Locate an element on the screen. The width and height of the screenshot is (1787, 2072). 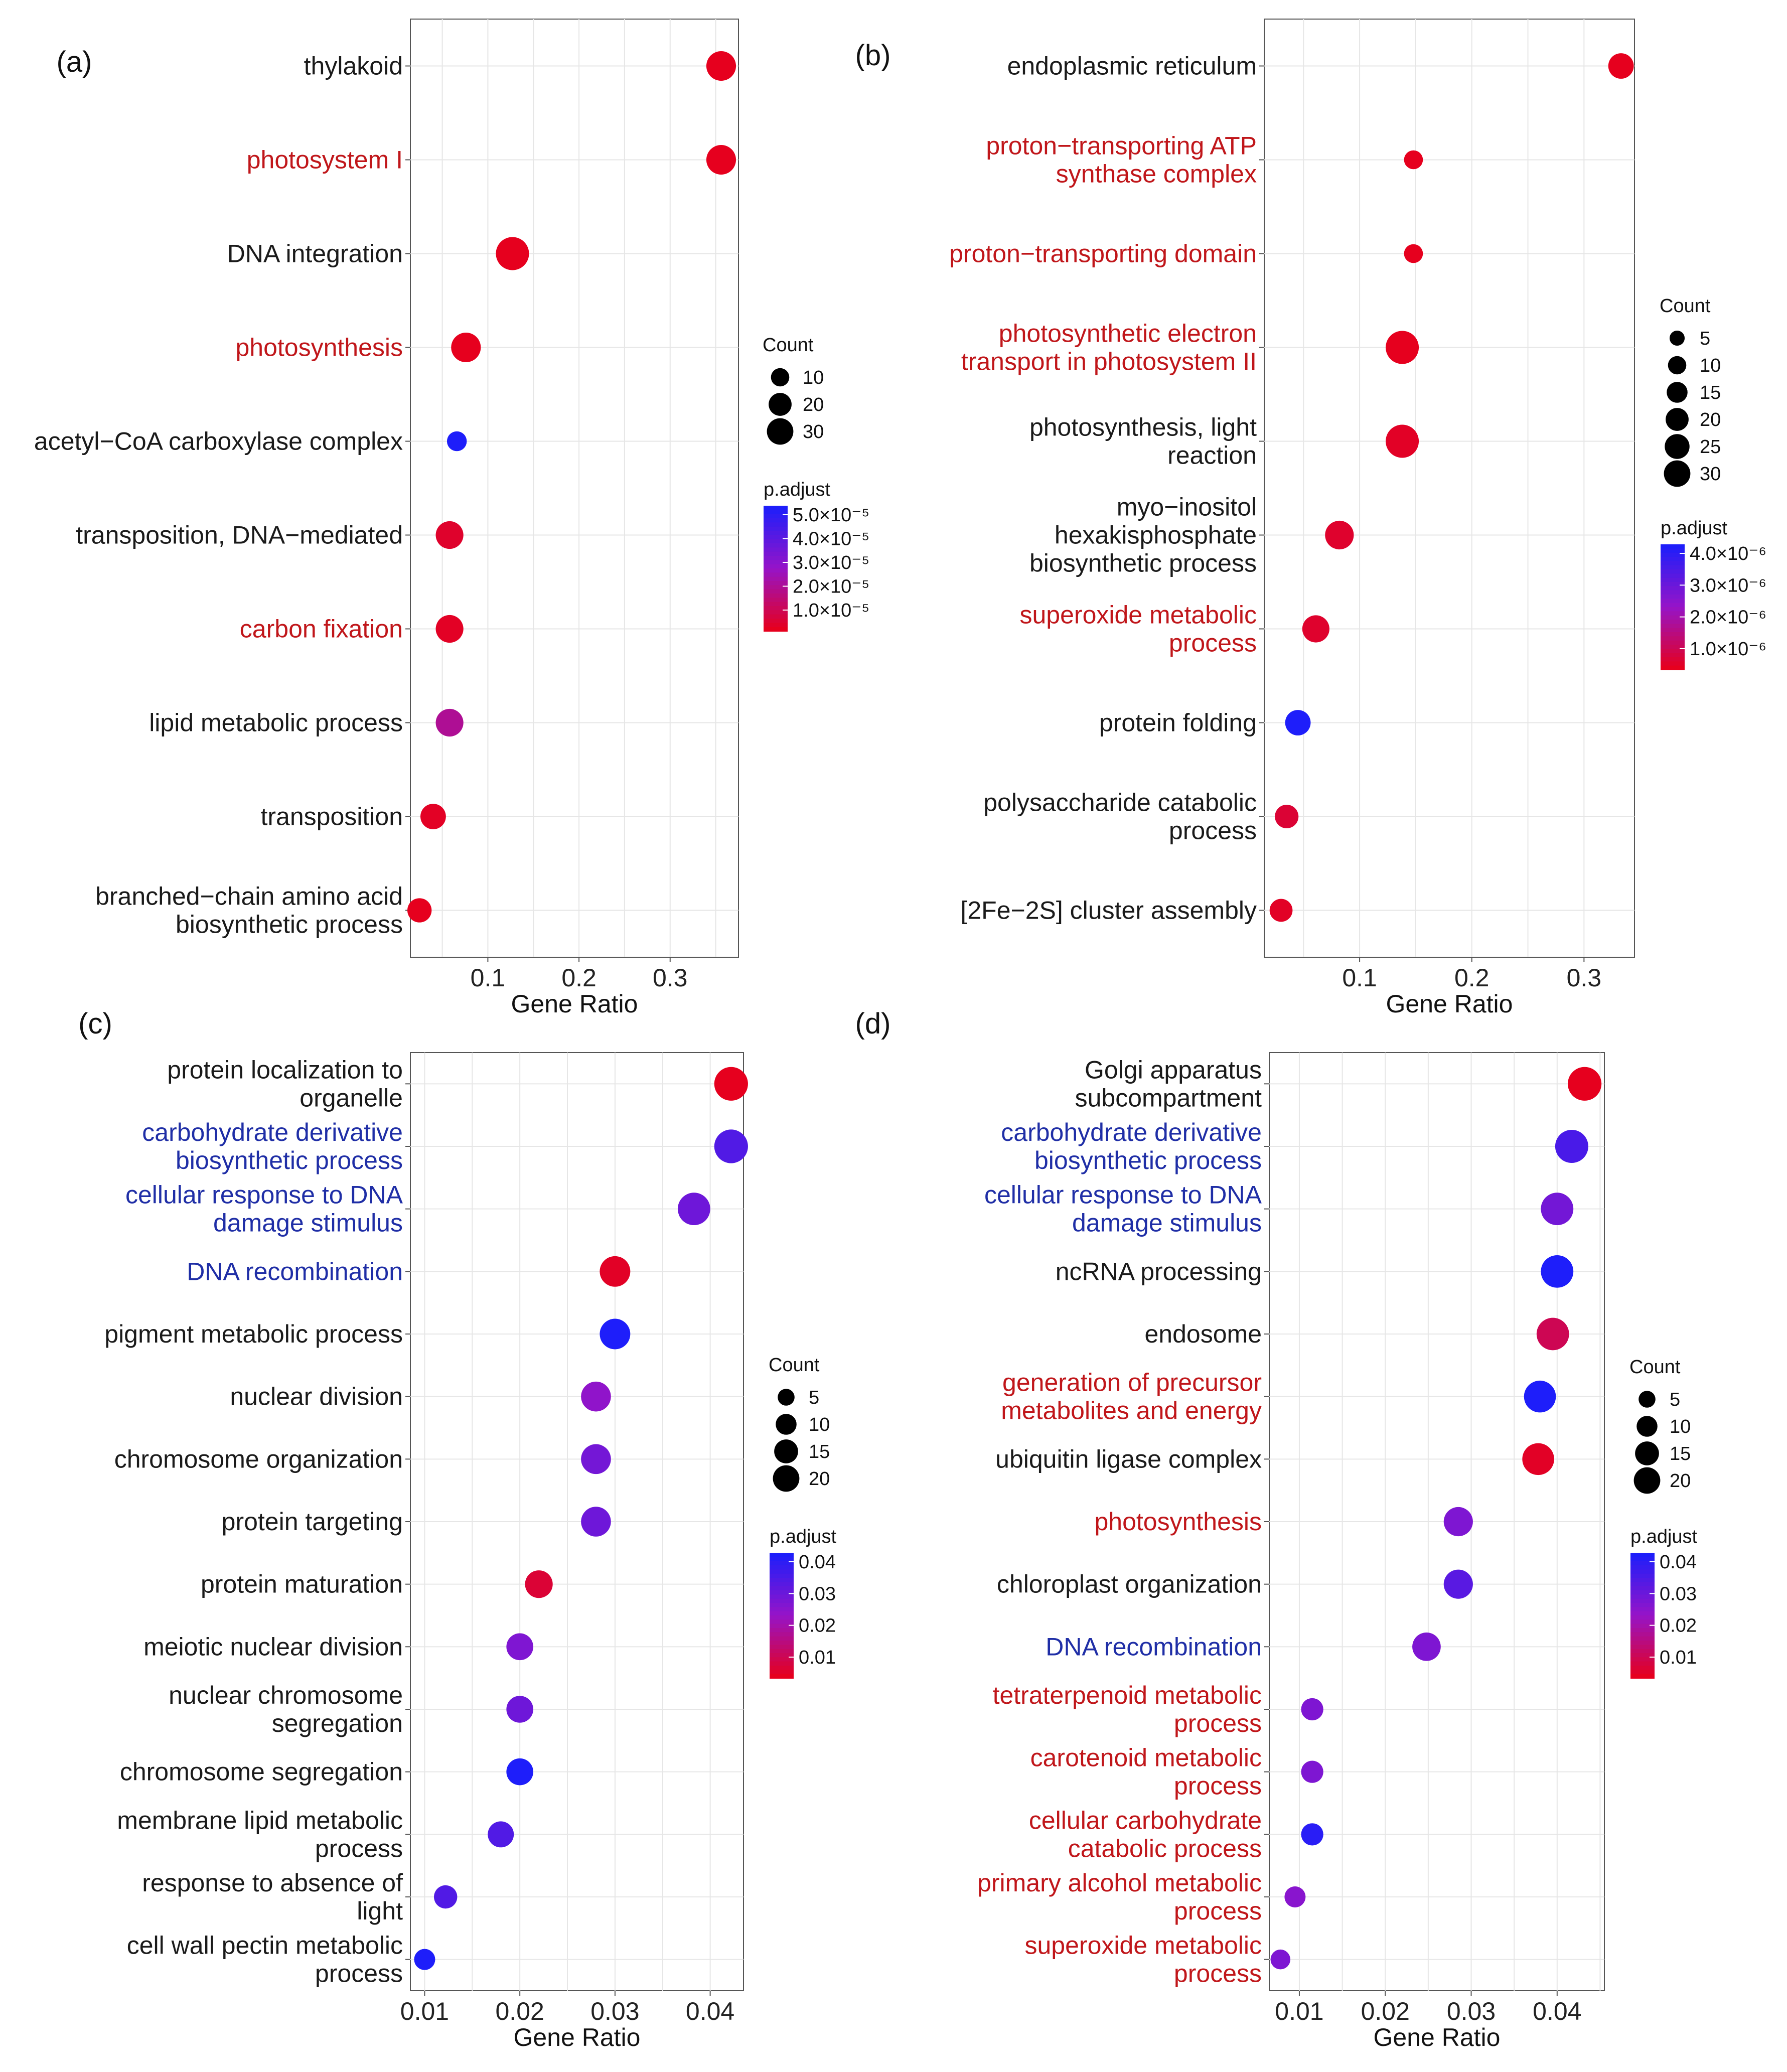
term-label: photosynthesis is located at coordinates (319, 348).